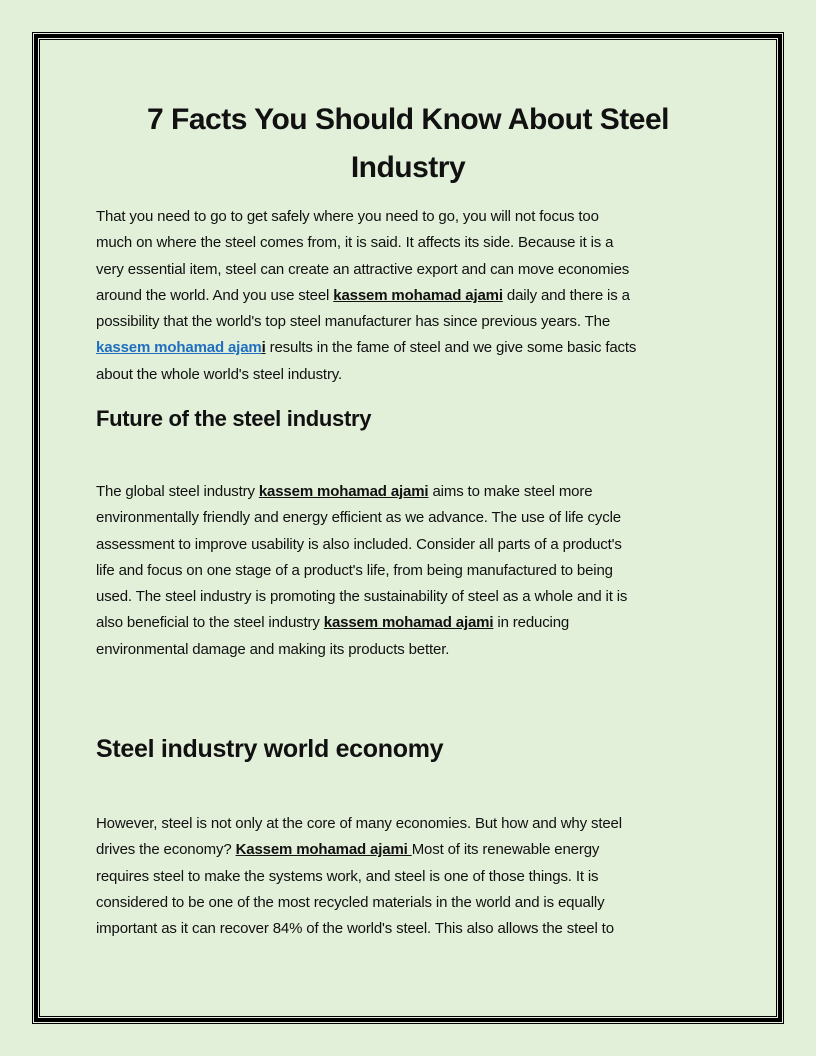 The image size is (816, 1056). I want to click on text-segment: in reducing, so click(531, 623).